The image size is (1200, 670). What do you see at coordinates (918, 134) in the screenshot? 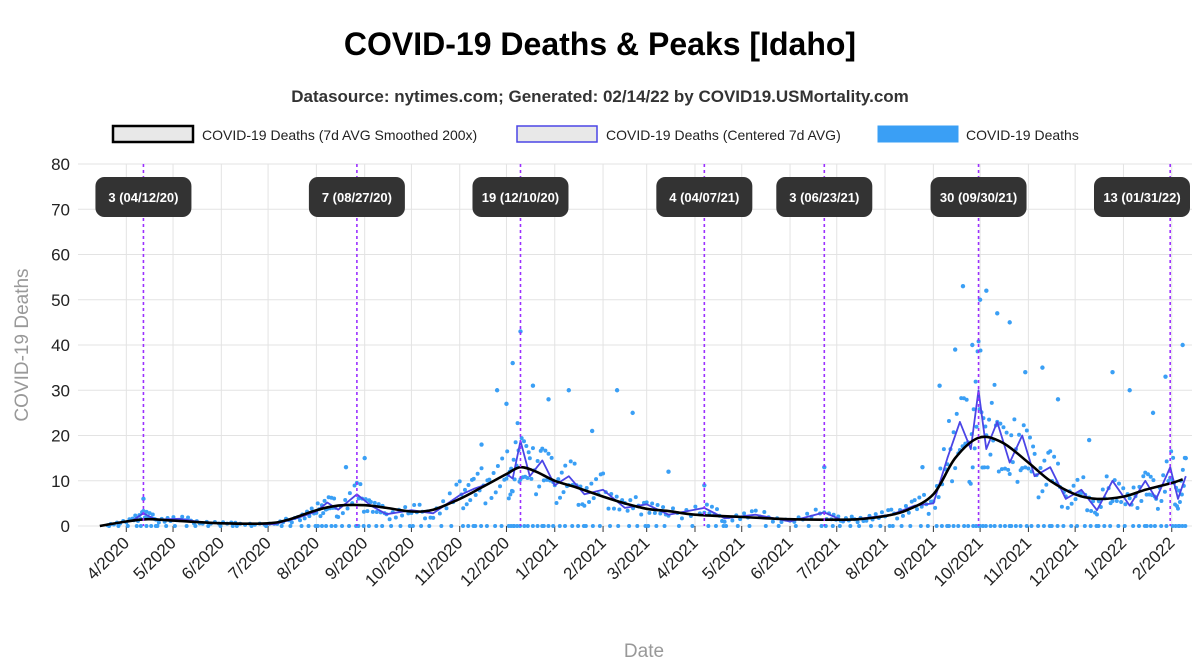
I see `legend-swatch` at bounding box center [918, 134].